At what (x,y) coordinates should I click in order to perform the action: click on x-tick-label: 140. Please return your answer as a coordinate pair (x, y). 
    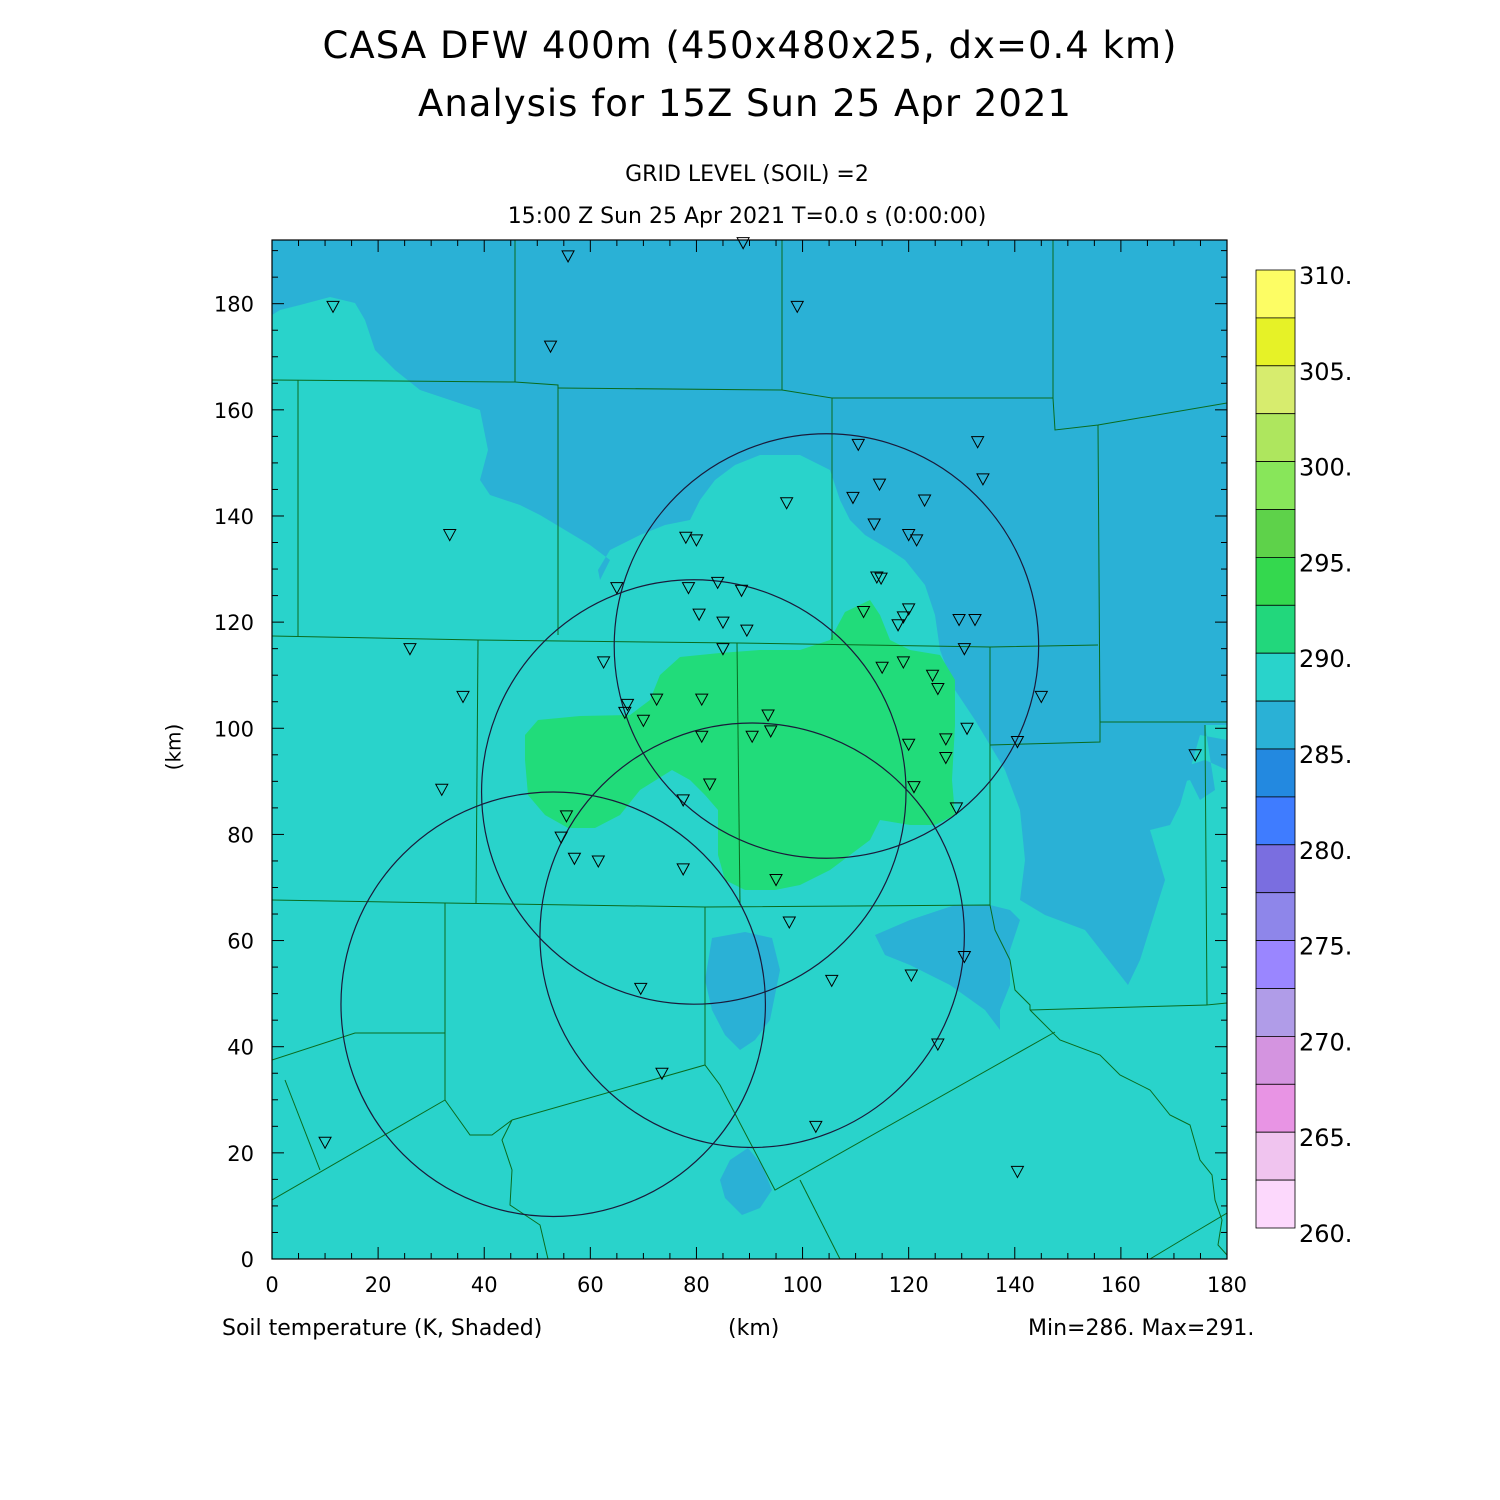
    Looking at the image, I should click on (1015, 1285).